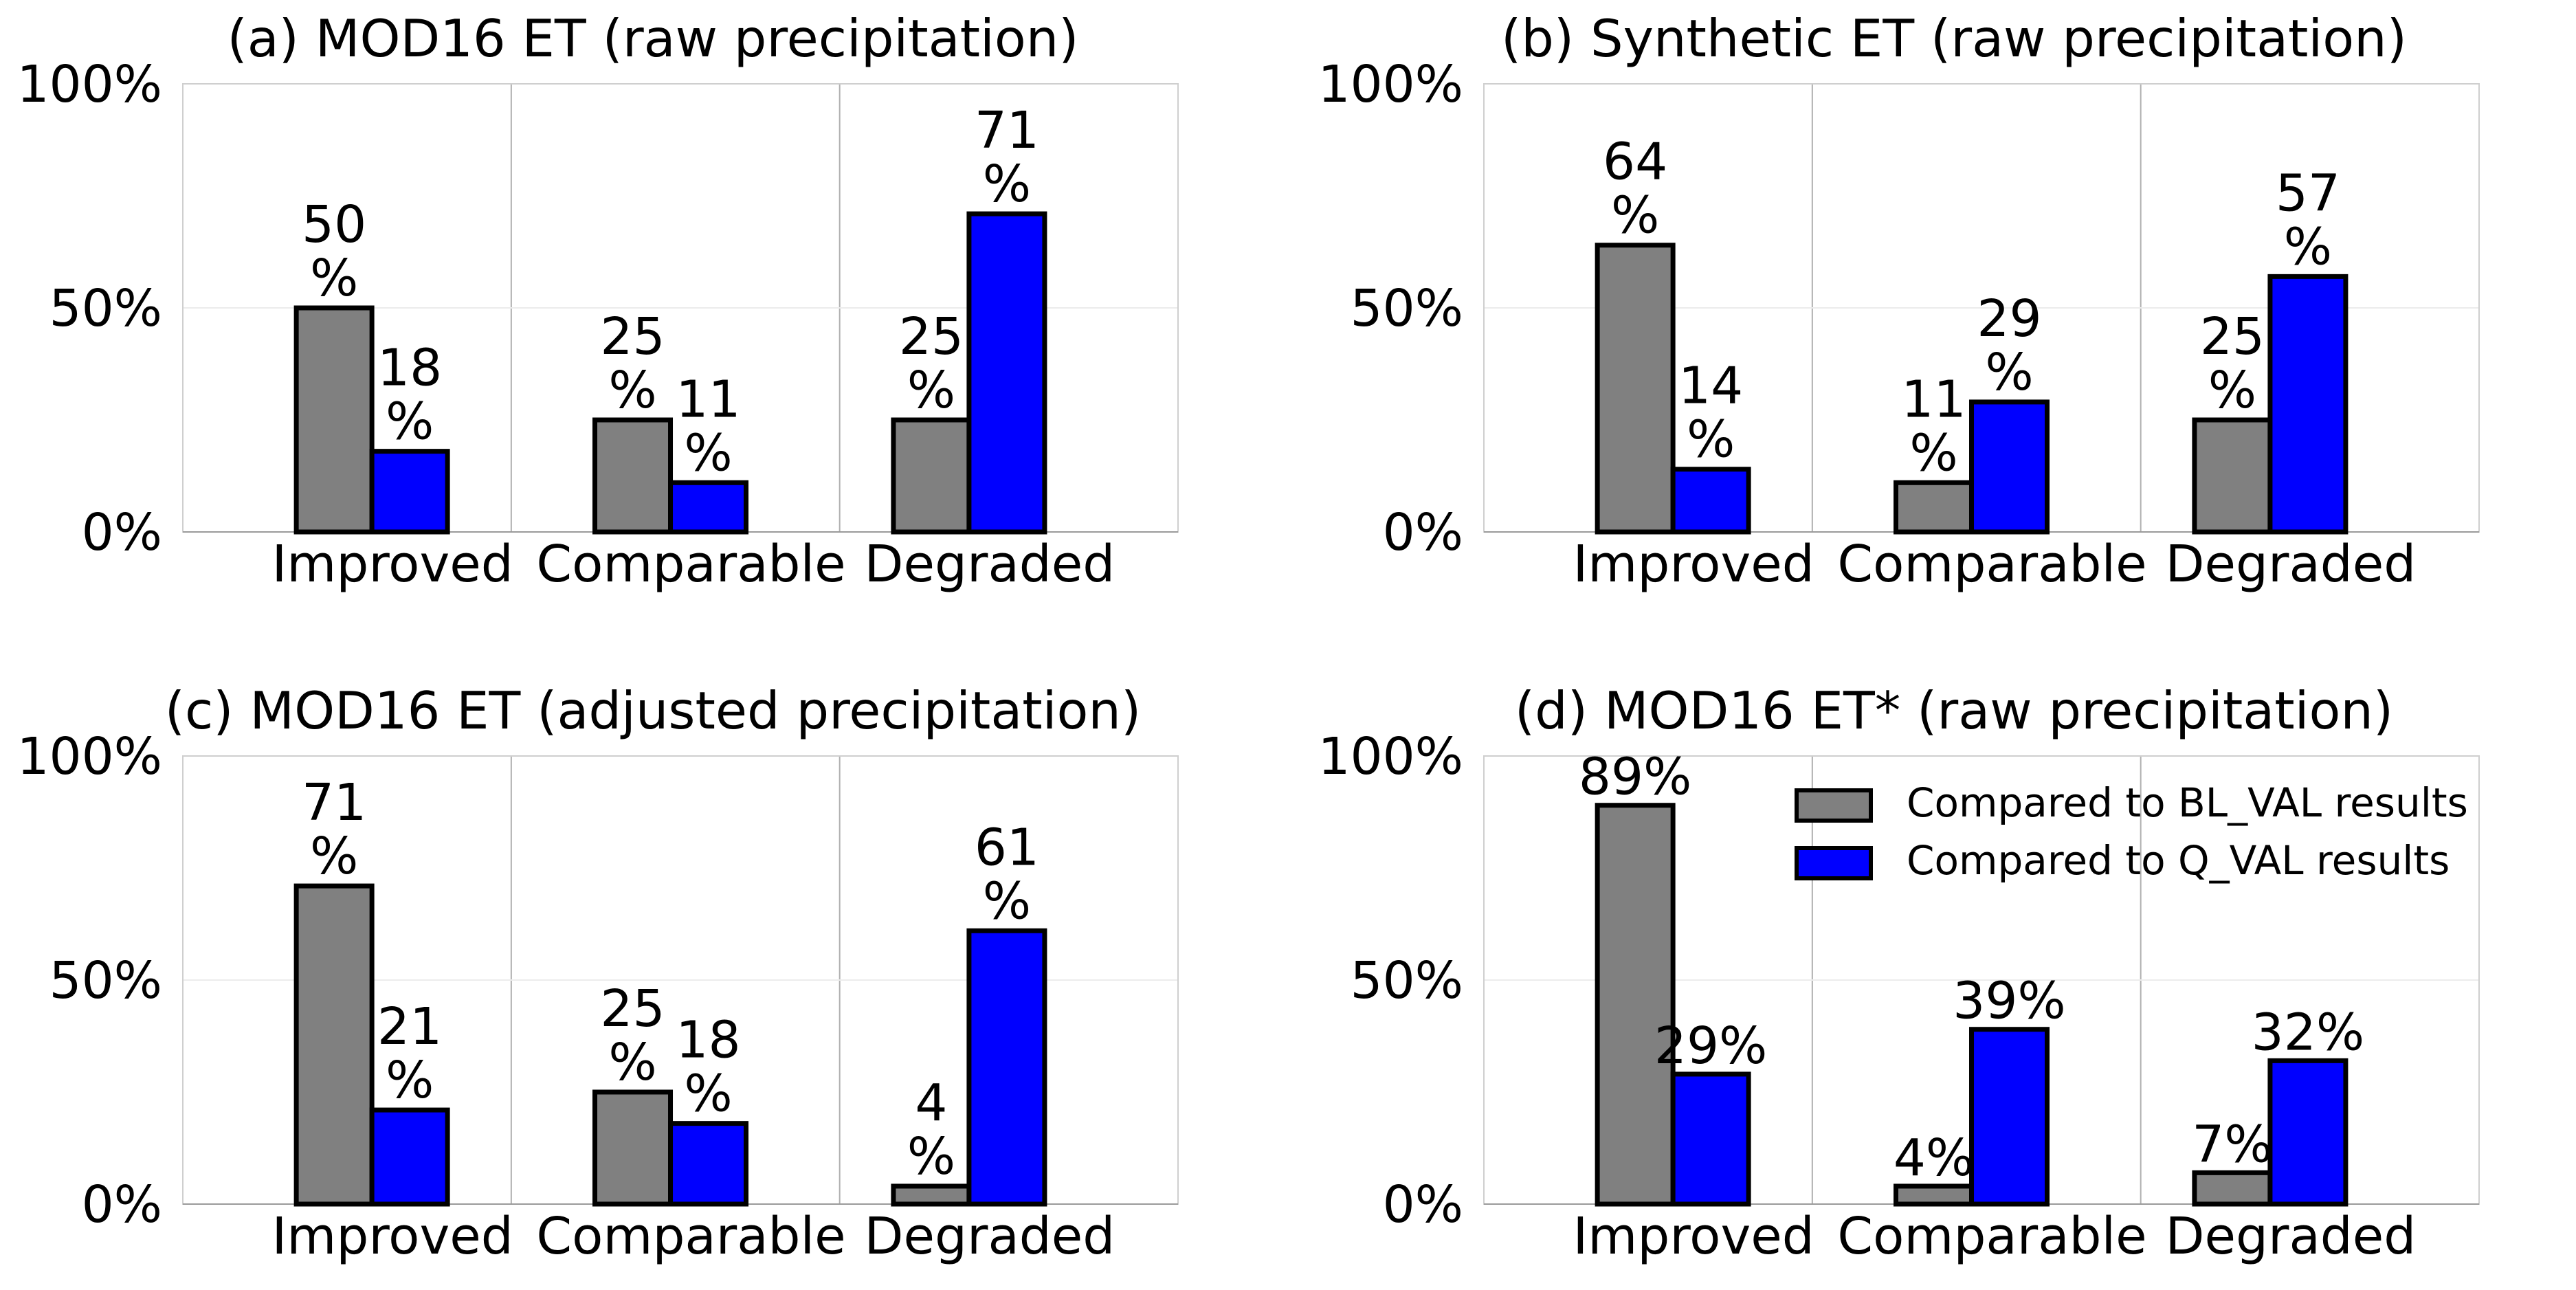 Image resolution: width=2576 pixels, height=1290 pixels. Describe the element at coordinates (334, 225) in the screenshot. I see `data-label-value: 50` at that location.